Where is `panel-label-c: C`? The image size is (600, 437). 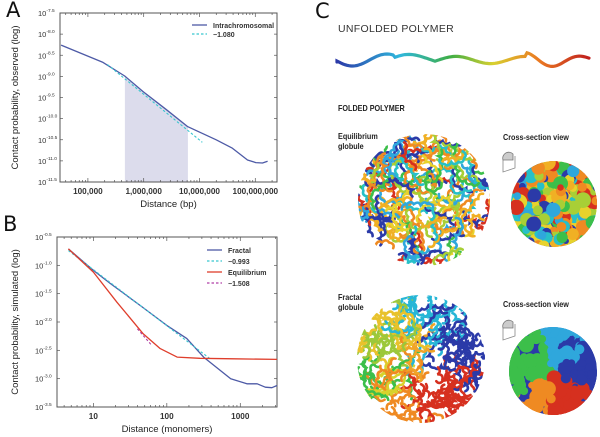
panel-label-c: C is located at coordinates (322, 11).